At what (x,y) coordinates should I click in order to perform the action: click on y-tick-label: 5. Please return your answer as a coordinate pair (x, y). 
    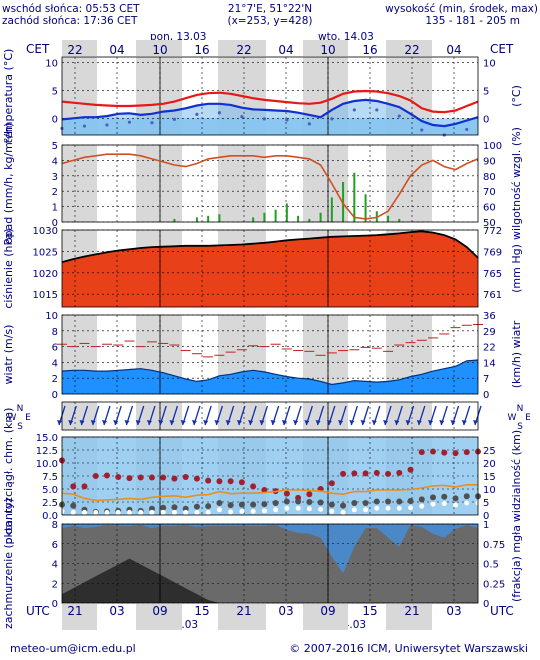
    Looking at the image, I should click on (55, 146).